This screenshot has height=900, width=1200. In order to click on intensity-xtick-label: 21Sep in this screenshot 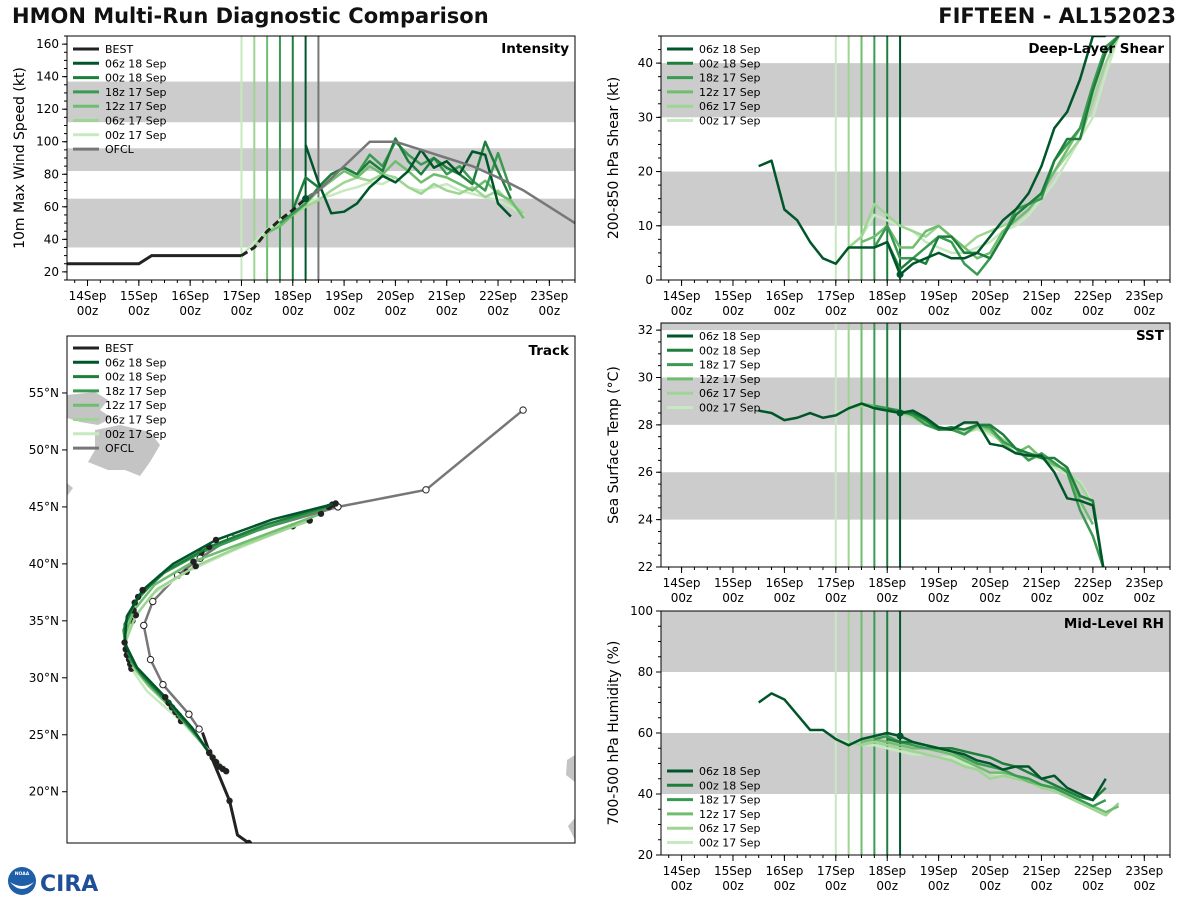, I will do `click(447, 296)`.